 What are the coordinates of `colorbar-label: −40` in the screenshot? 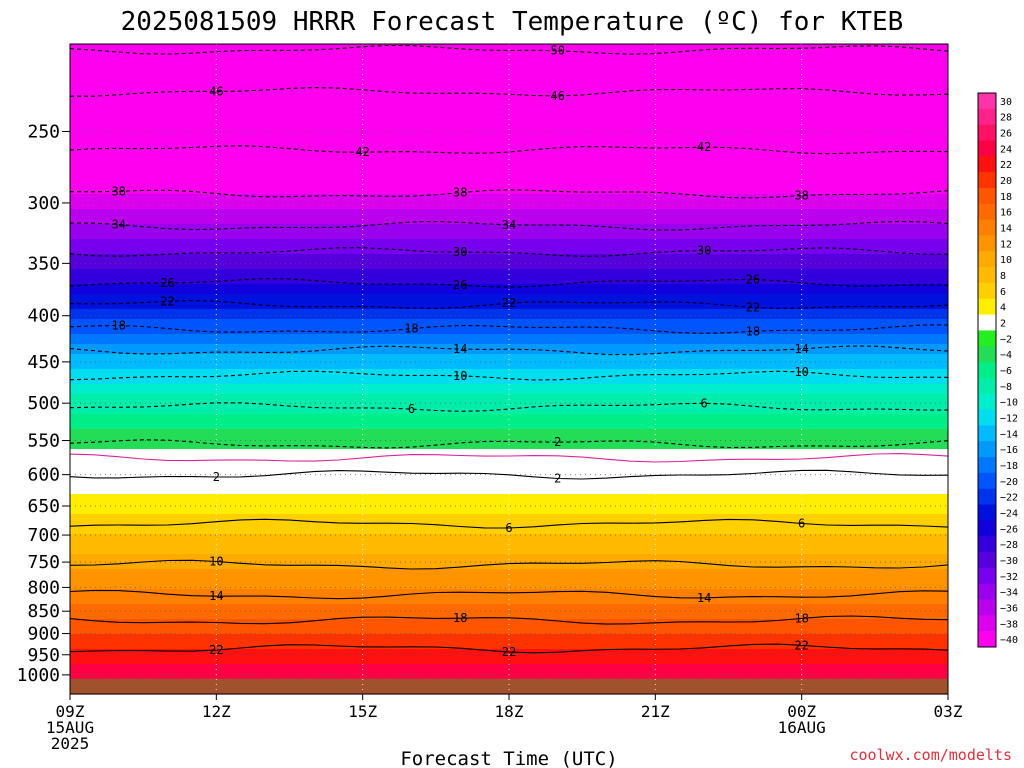 It's located at (1009, 640).